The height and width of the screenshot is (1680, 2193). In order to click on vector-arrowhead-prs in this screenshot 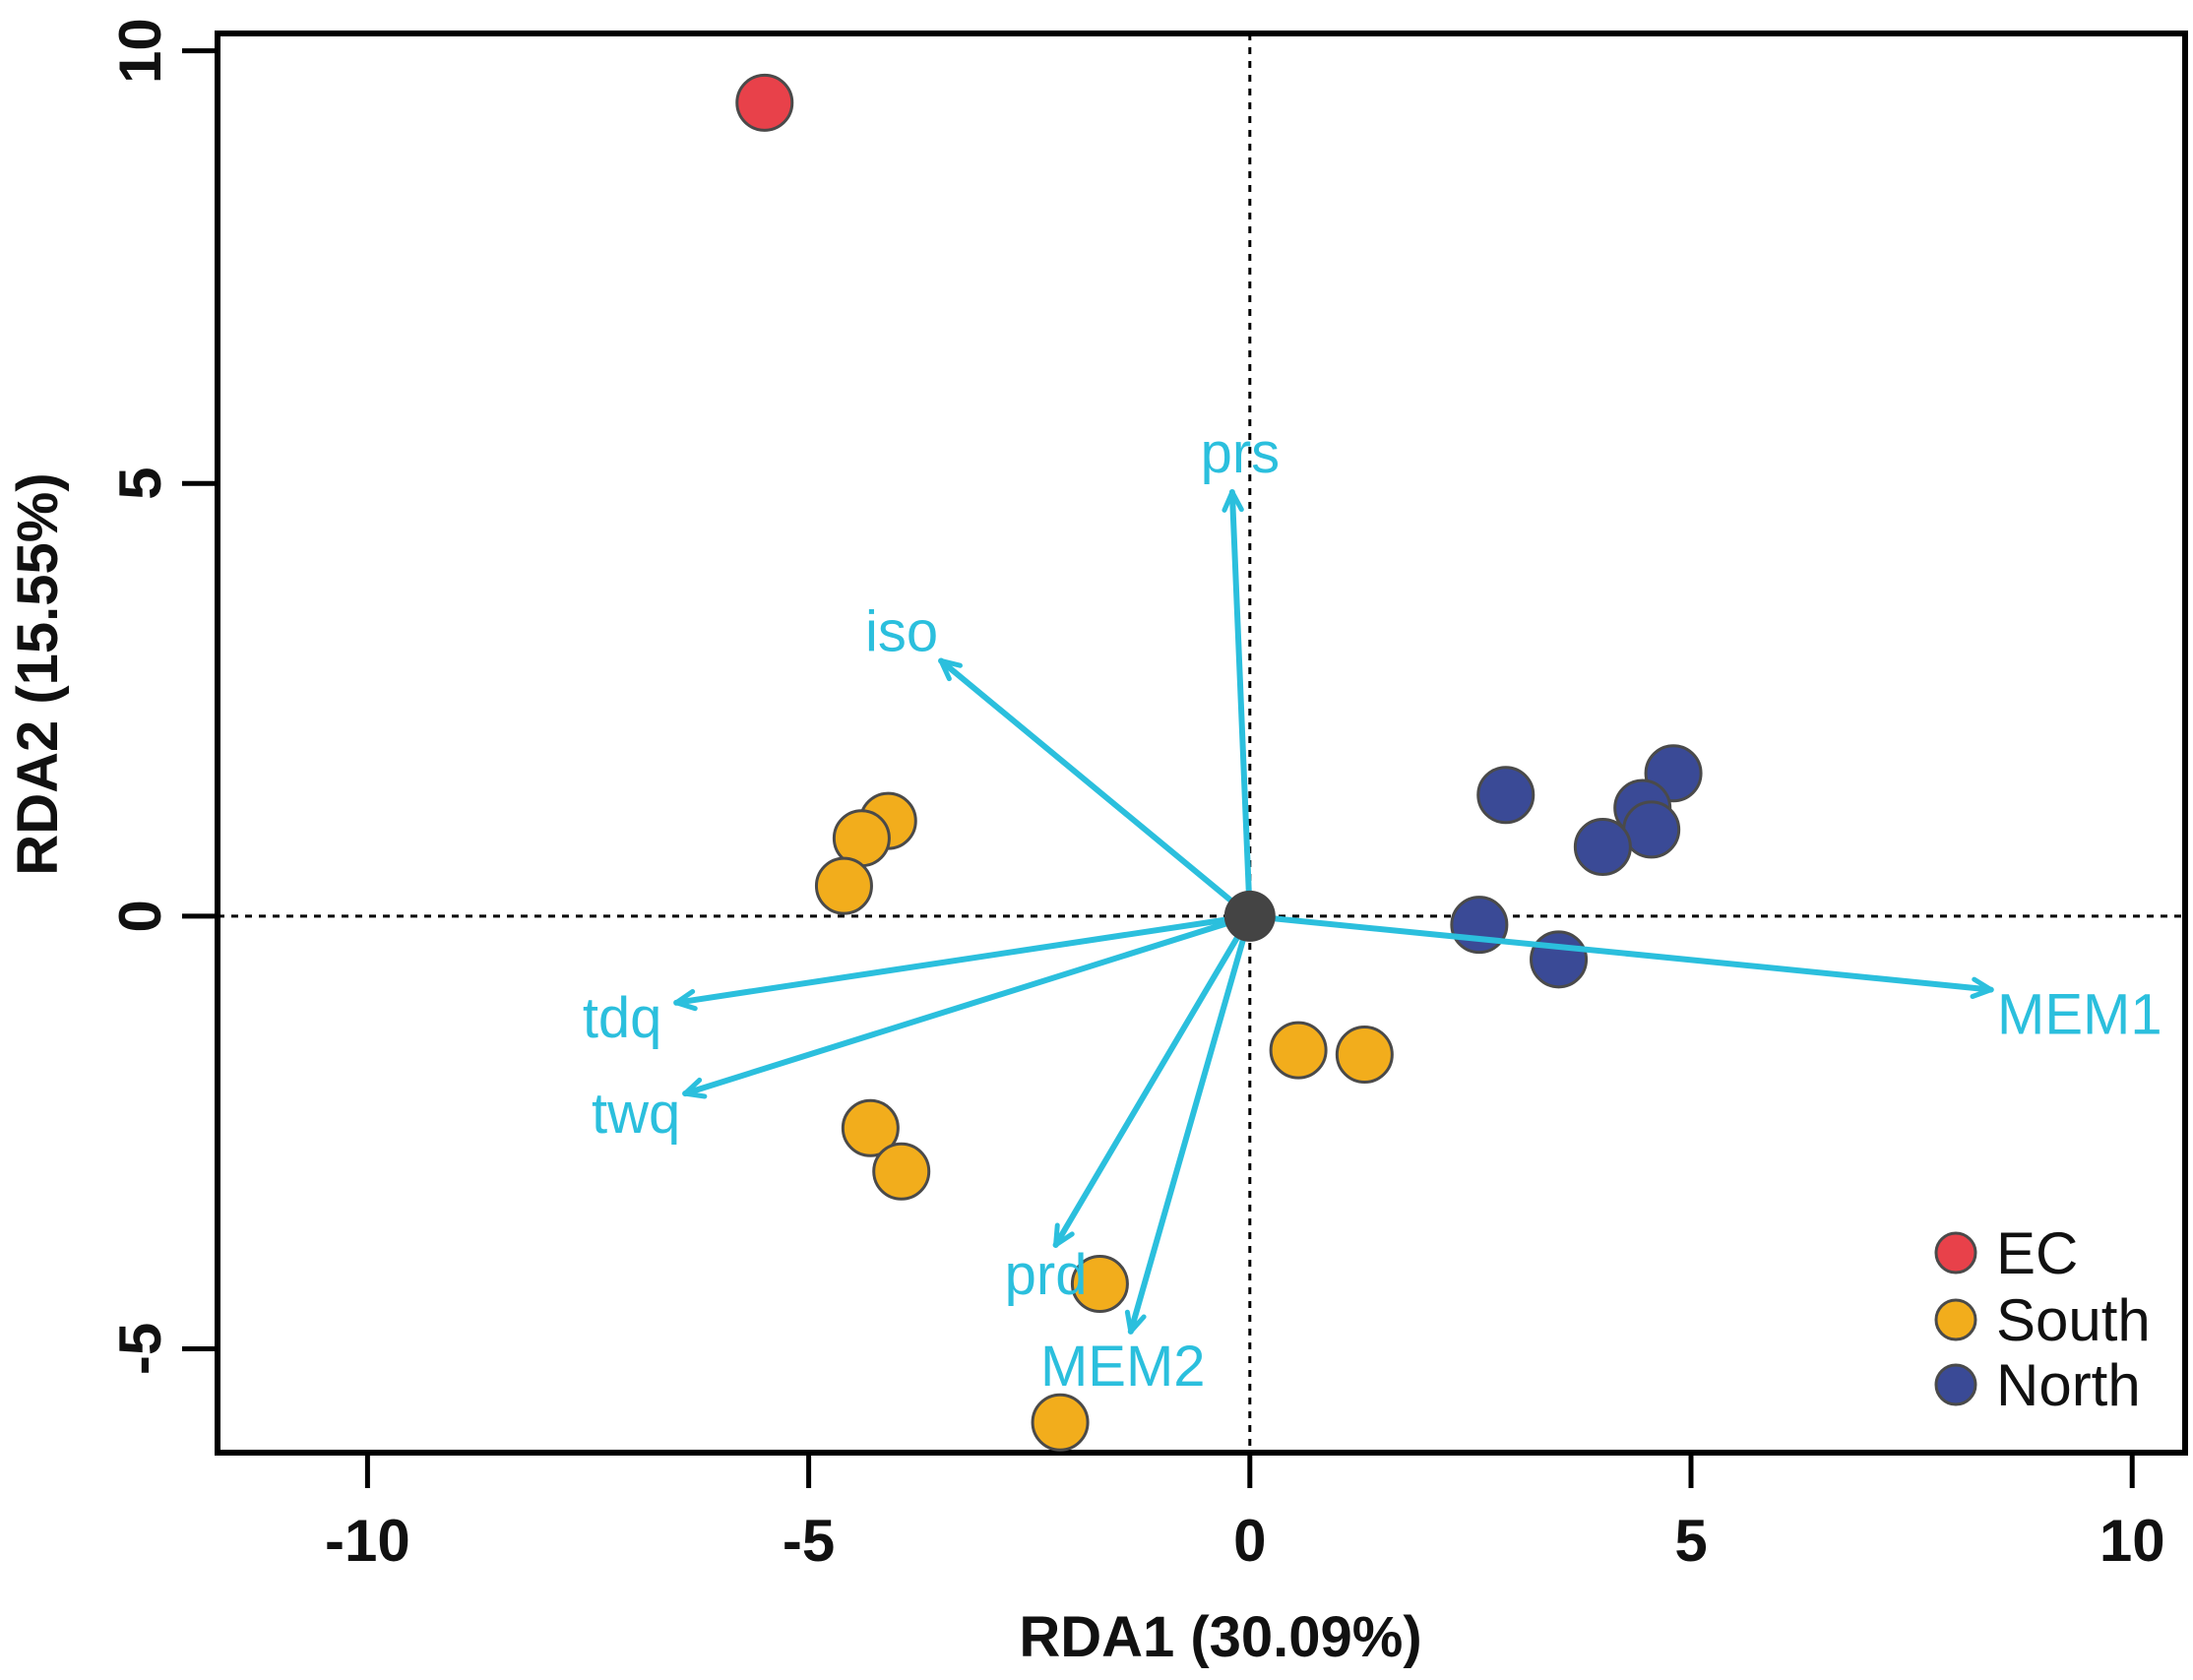, I will do `click(1233, 501)`.